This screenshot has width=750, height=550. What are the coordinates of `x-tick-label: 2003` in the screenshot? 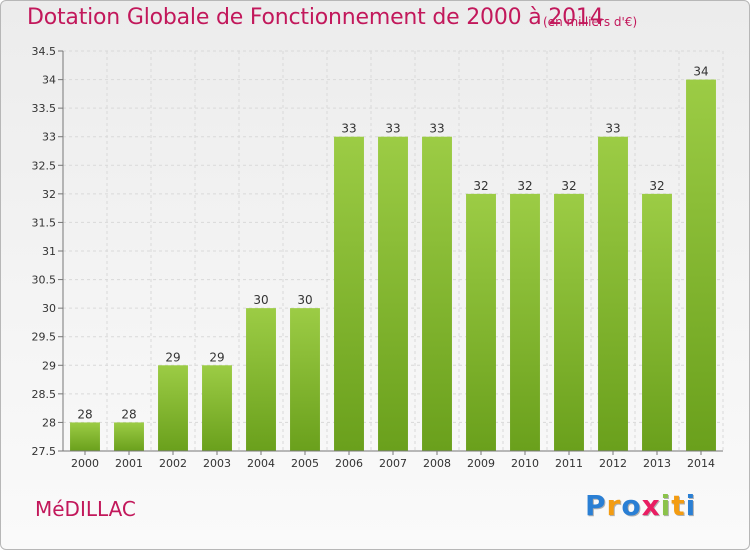 It's located at (217, 463).